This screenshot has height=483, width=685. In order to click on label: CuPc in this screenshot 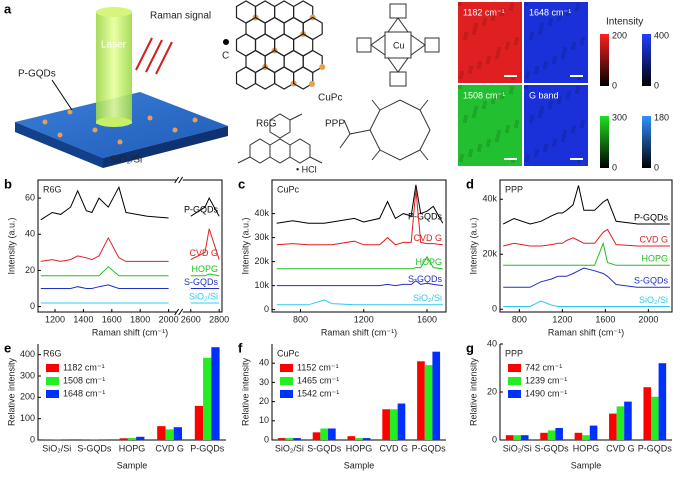, I will do `click(330, 98)`.